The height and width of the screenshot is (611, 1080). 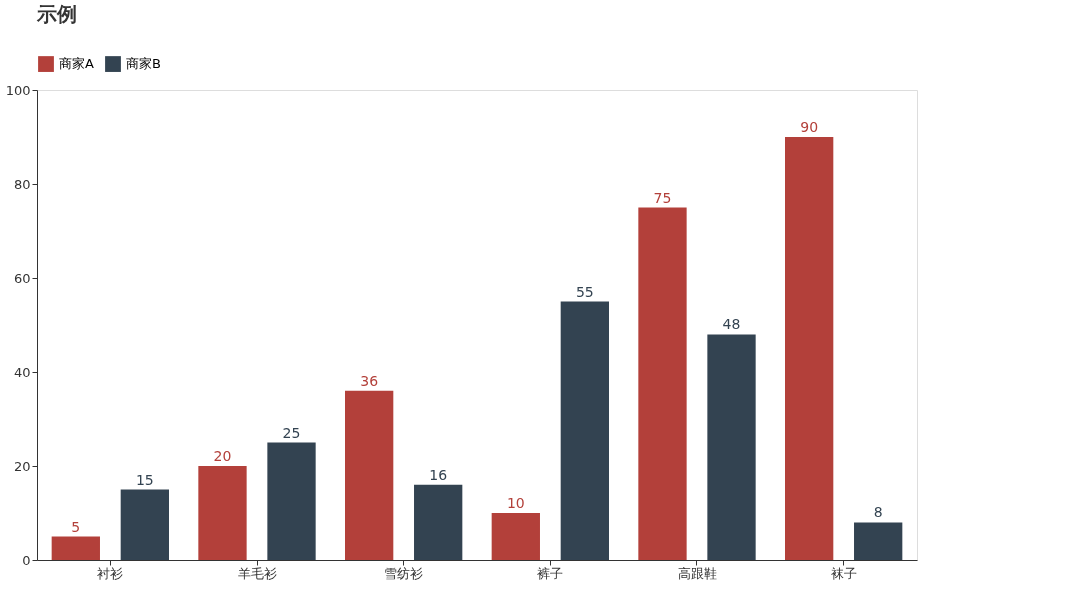 I want to click on data-label: 5, so click(x=76, y=526).